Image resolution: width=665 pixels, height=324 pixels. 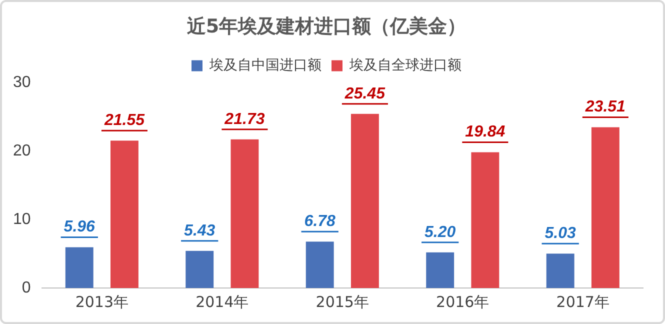 What do you see at coordinates (200, 231) in the screenshot?
I see `data-label: 5.43` at bounding box center [200, 231].